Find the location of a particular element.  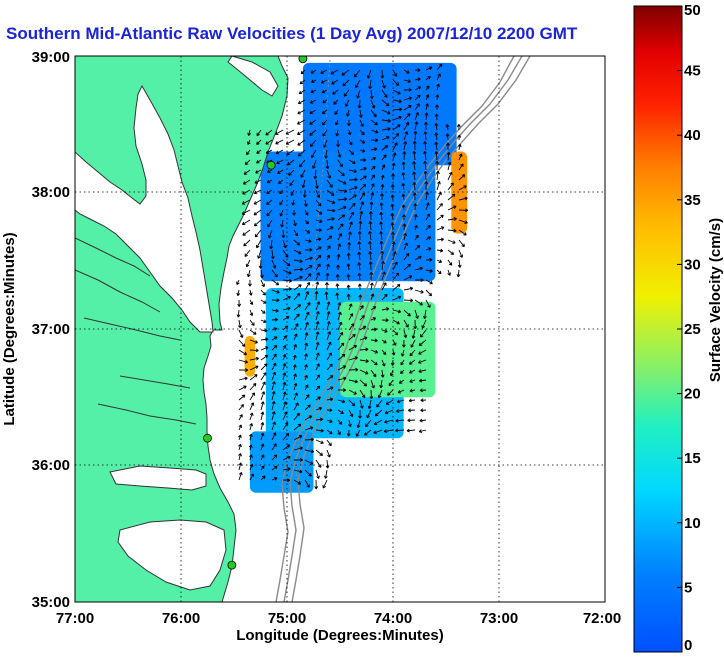

y-axis-label: Latitude (Degrees:Minutes) is located at coordinates (9, 328).